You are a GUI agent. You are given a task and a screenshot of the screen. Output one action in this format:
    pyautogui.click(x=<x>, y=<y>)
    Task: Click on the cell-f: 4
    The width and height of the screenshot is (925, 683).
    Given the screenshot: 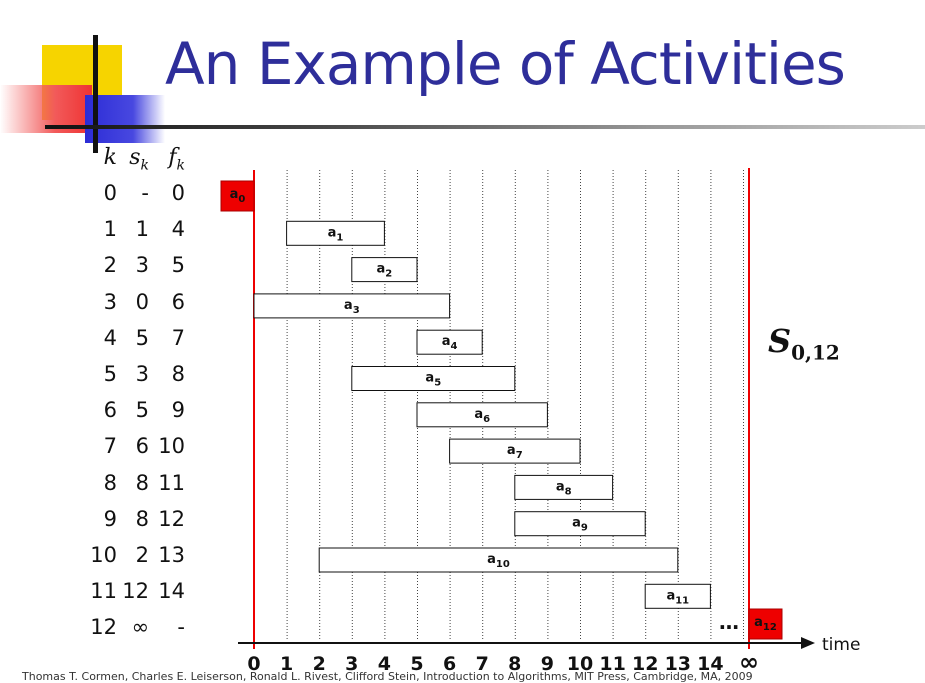 What is the action you would take?
    pyautogui.click(x=178, y=229)
    